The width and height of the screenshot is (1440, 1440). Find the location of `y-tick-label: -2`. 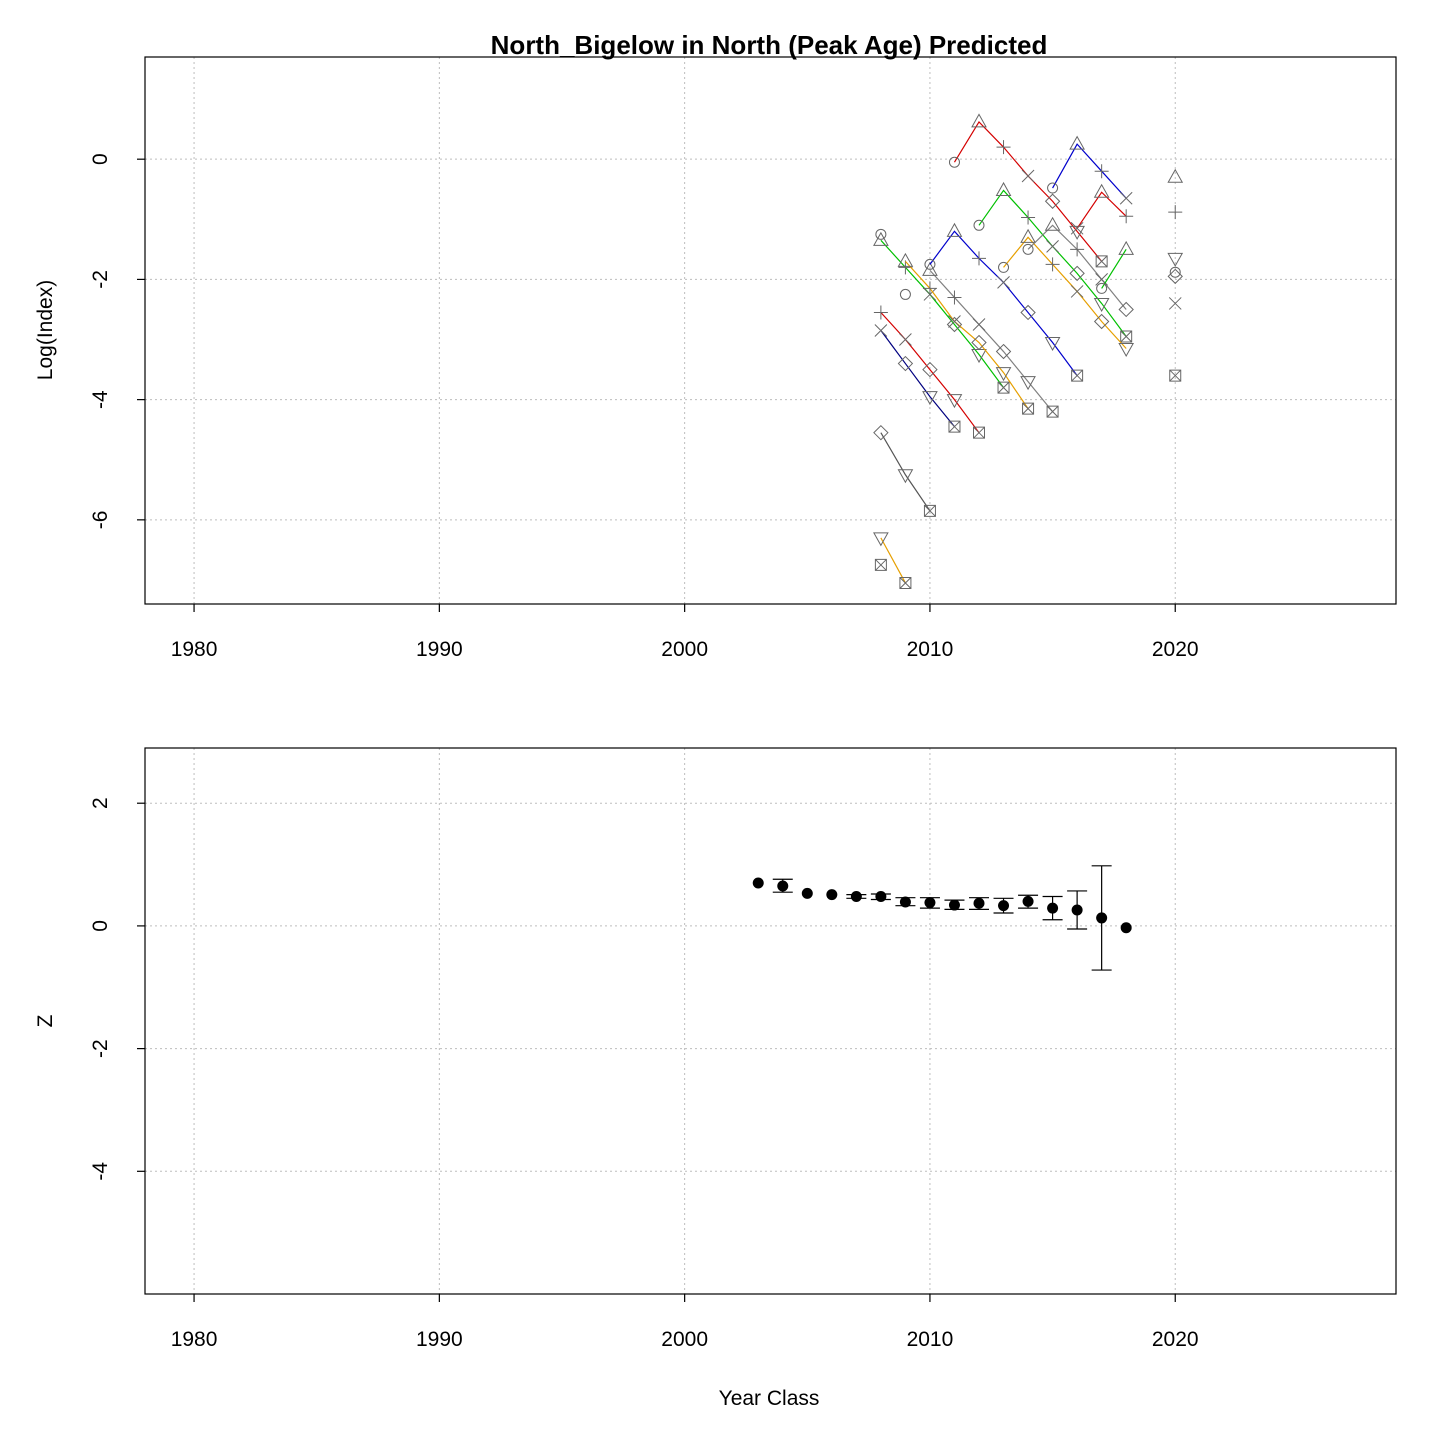

y-tick-label: -2 is located at coordinates (100, 1048).